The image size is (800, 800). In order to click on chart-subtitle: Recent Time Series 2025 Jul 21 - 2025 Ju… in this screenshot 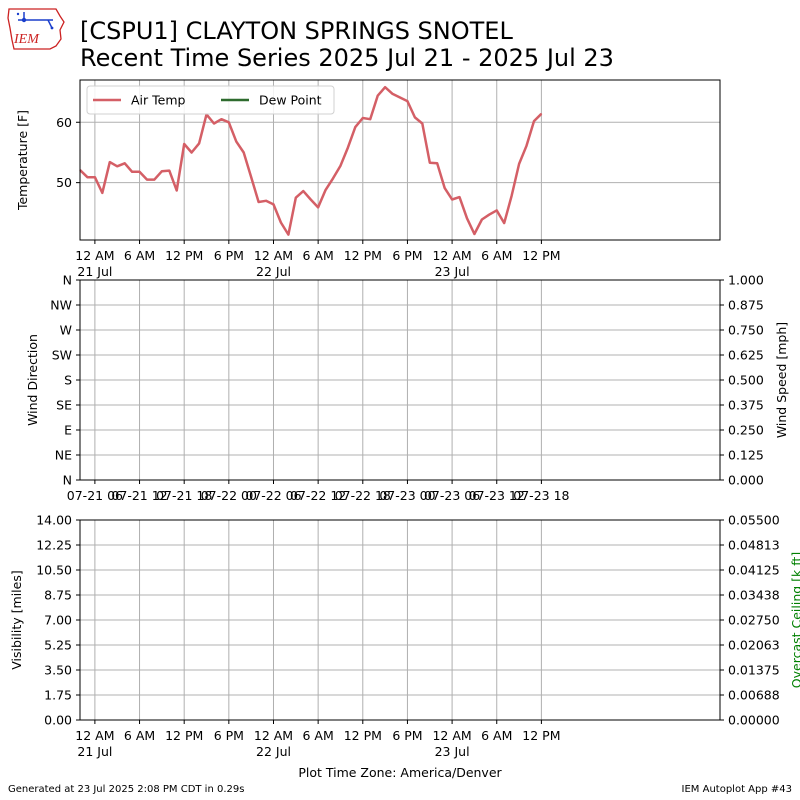, I will do `click(347, 58)`.